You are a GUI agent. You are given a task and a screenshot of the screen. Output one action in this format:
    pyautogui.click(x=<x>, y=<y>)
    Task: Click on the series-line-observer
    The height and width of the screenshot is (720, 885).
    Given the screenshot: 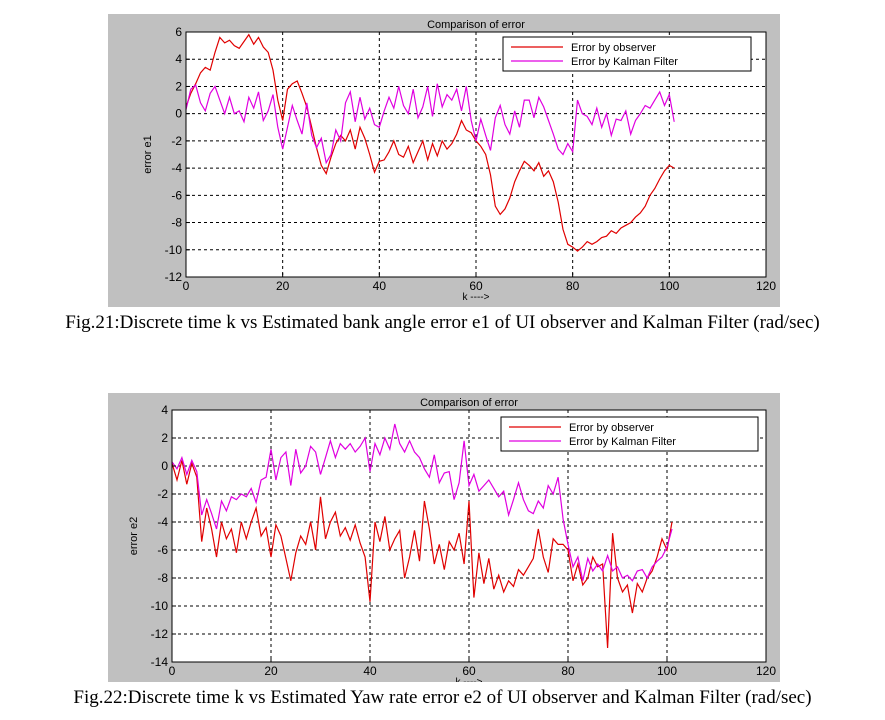 What is the action you would take?
    pyautogui.click(x=422, y=554)
    